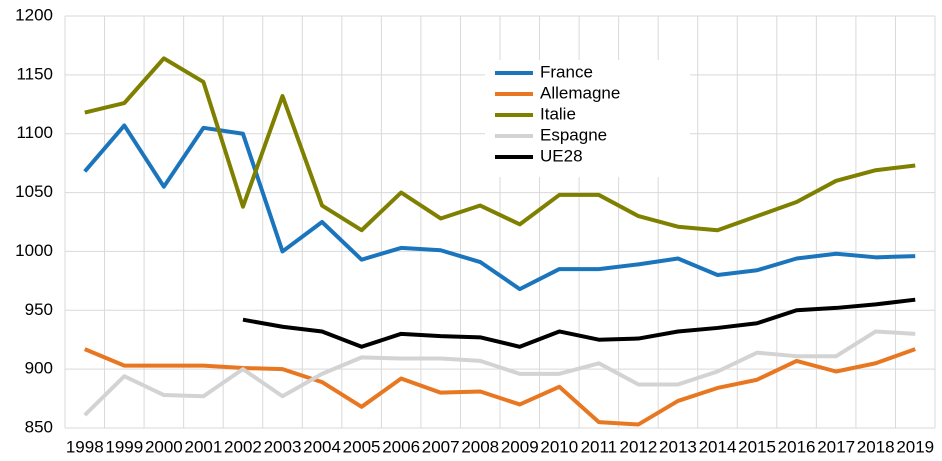 The height and width of the screenshot is (461, 942). Describe the element at coordinates (283, 446) in the screenshot. I see `x-tick-label: 2003` at that location.